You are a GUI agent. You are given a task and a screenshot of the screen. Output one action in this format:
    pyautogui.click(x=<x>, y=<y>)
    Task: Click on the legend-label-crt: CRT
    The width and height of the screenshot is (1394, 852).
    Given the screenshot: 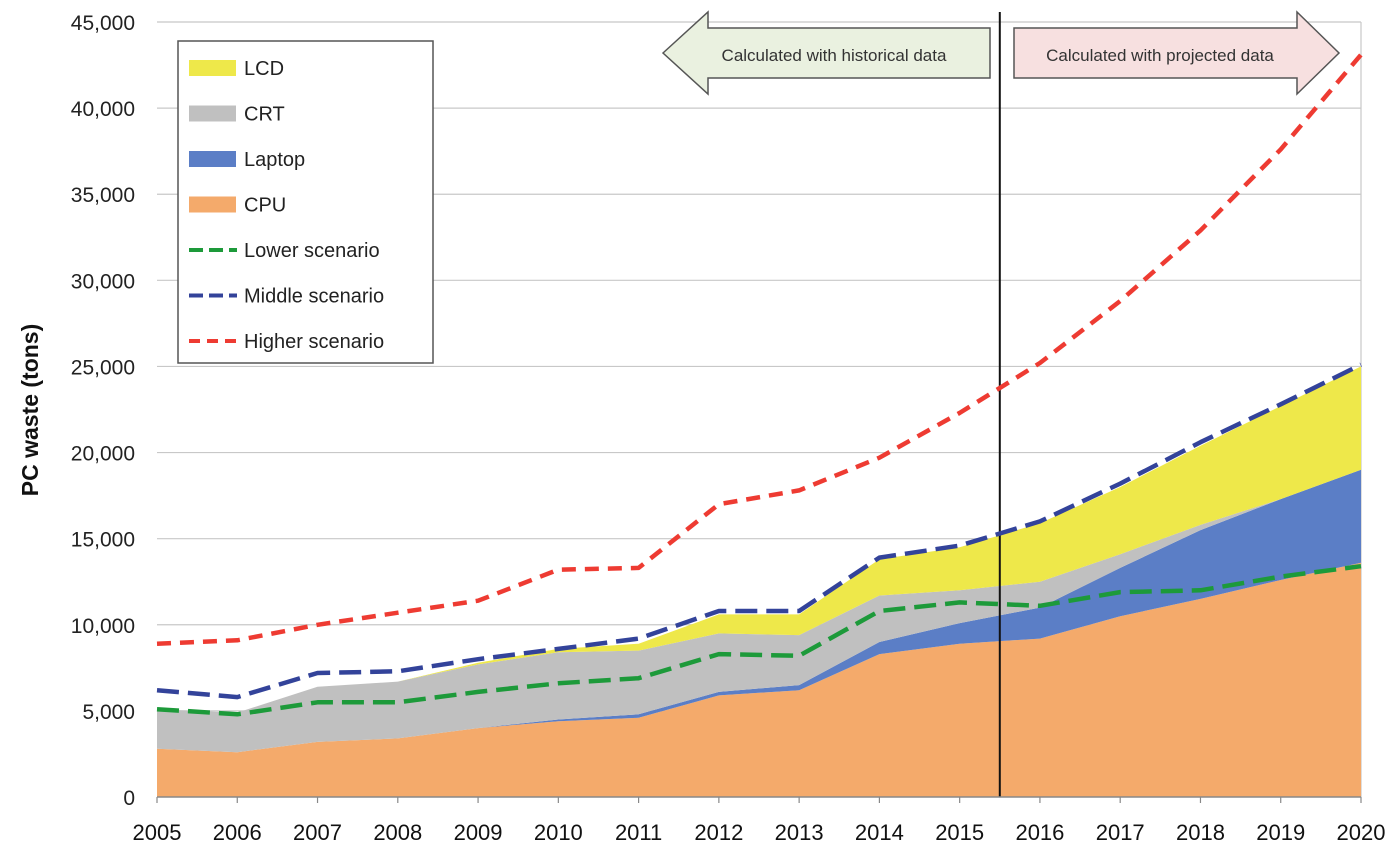 What is the action you would take?
    pyautogui.click(x=264, y=115)
    